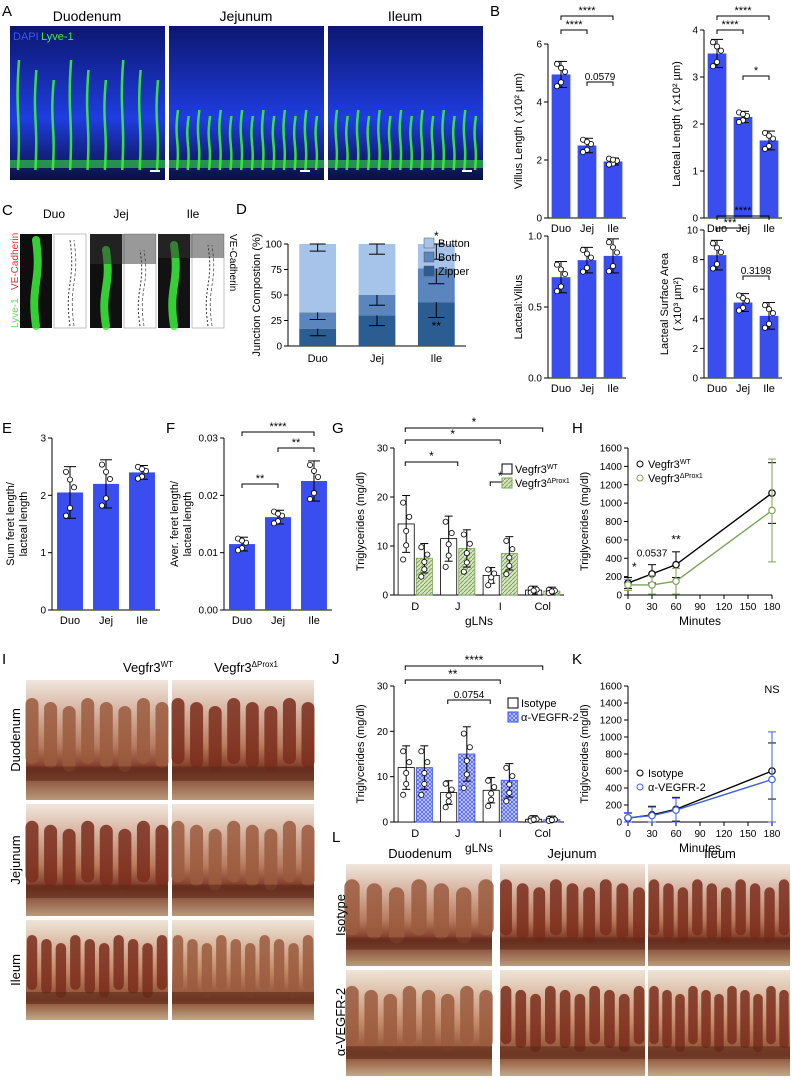 The height and width of the screenshot is (1080, 792). Describe the element at coordinates (277, 296) in the screenshot. I see `y-tick-label: 50` at that location.